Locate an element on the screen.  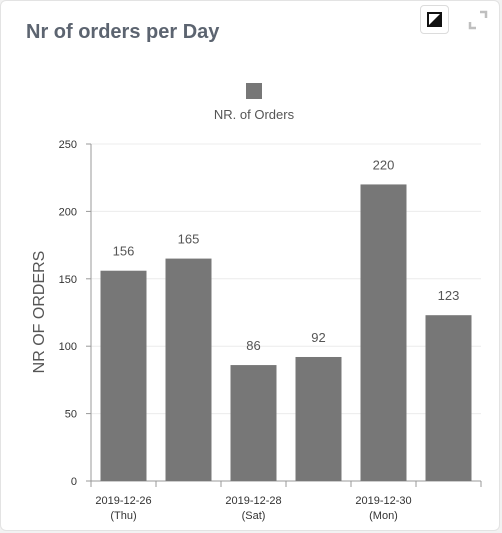
x-tick-label: 2019-12-28 is located at coordinates (253, 501).